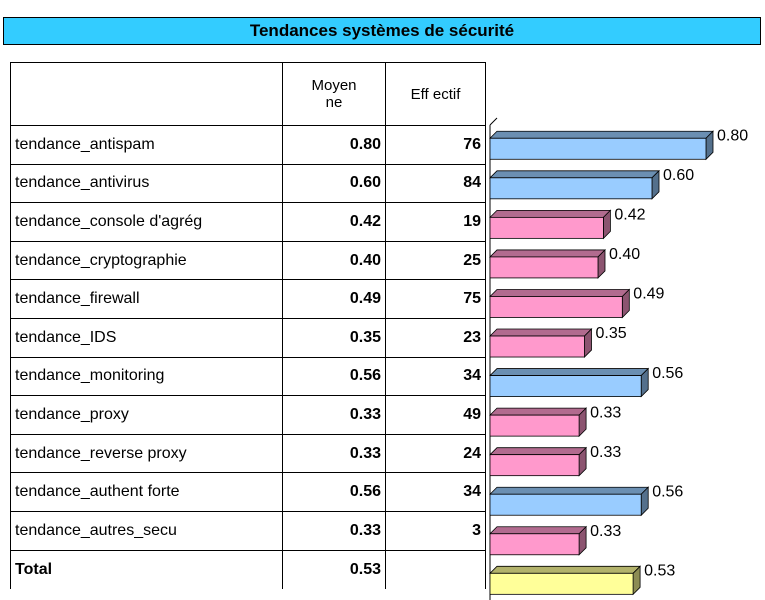 This screenshot has width=765, height=600. I want to click on header-cell: Moyenne, so click(334, 94).